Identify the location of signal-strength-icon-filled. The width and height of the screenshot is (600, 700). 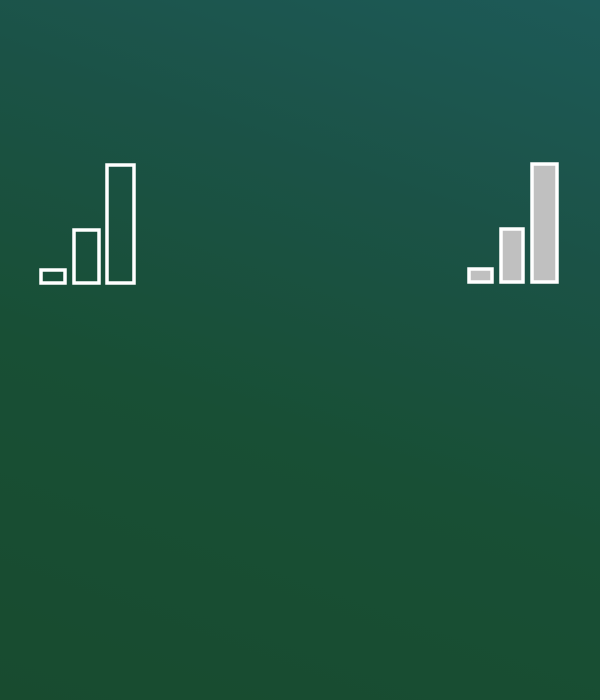
(516, 225).